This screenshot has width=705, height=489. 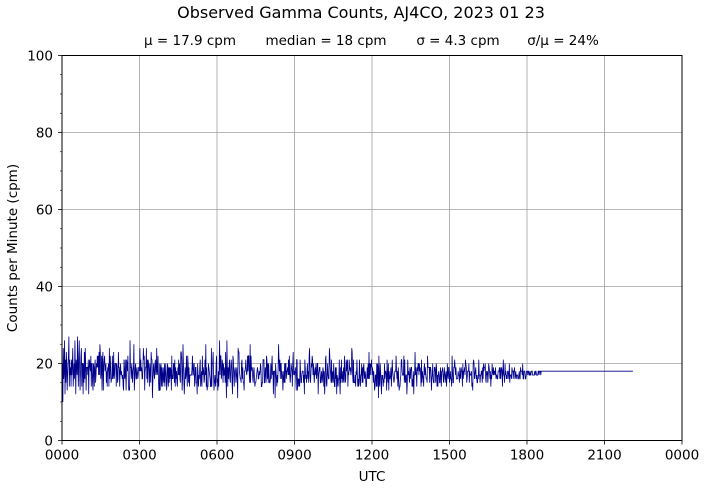 I want to click on y-tick-label: 0, so click(x=48, y=442).